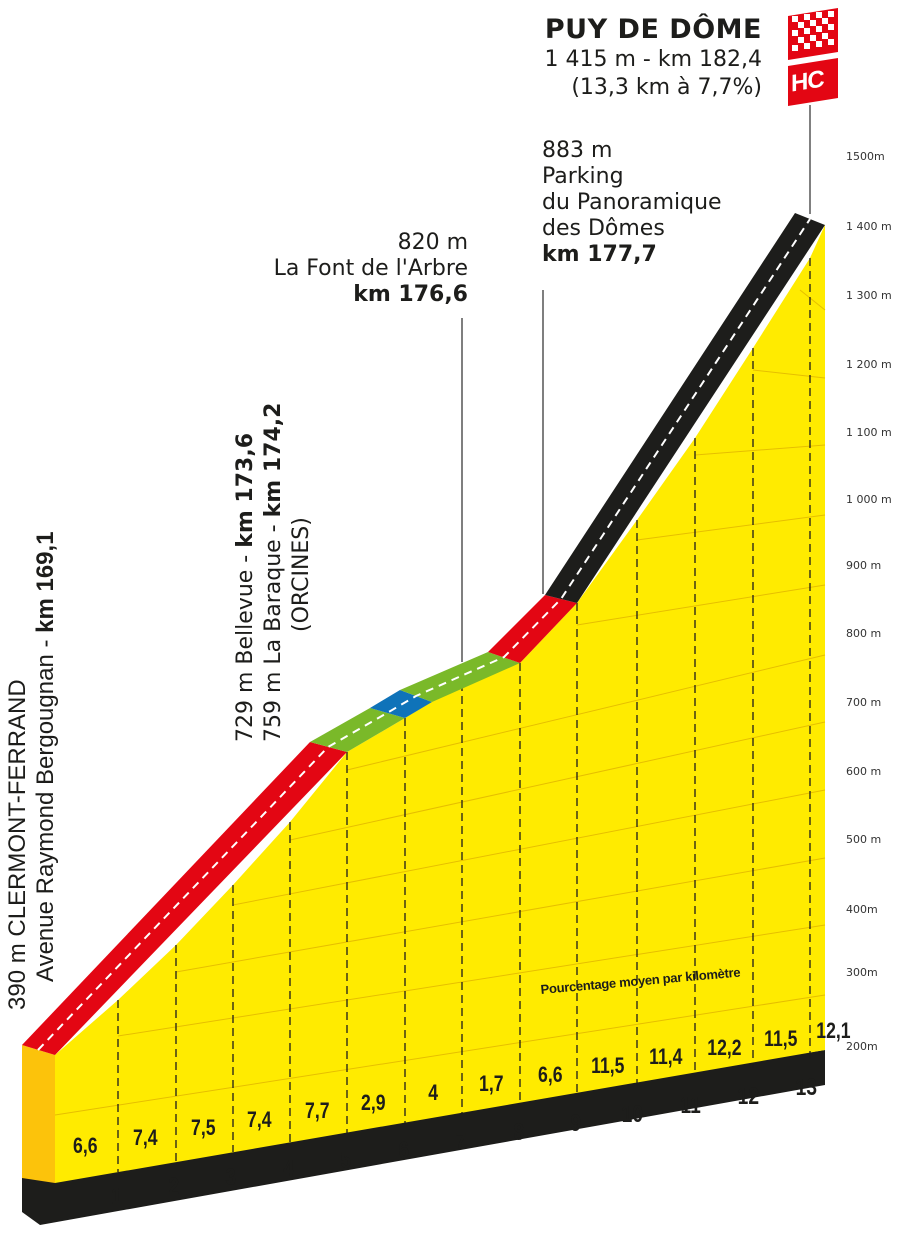 The height and width of the screenshot is (1237, 900). Describe the element at coordinates (653, 74) in the screenshot. I see `summit-subtitle: 1 415 m - km 182,4 (13,3 km à 7,7%)` at that location.